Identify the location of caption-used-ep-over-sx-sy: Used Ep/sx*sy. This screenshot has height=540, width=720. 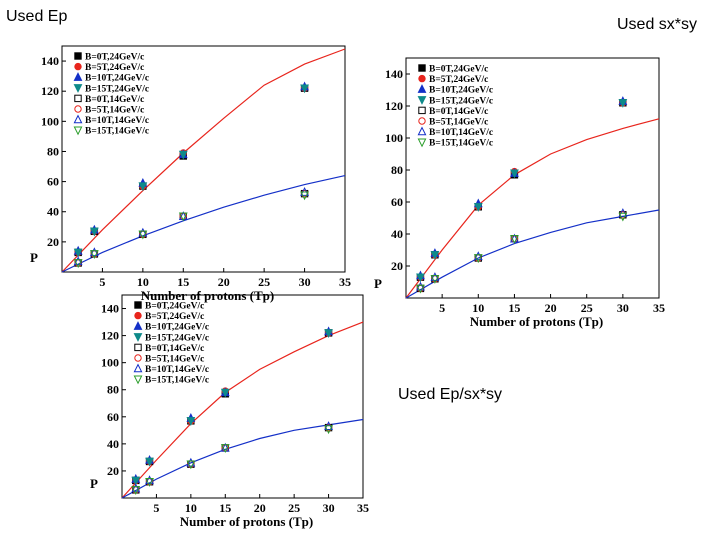
(450, 394).